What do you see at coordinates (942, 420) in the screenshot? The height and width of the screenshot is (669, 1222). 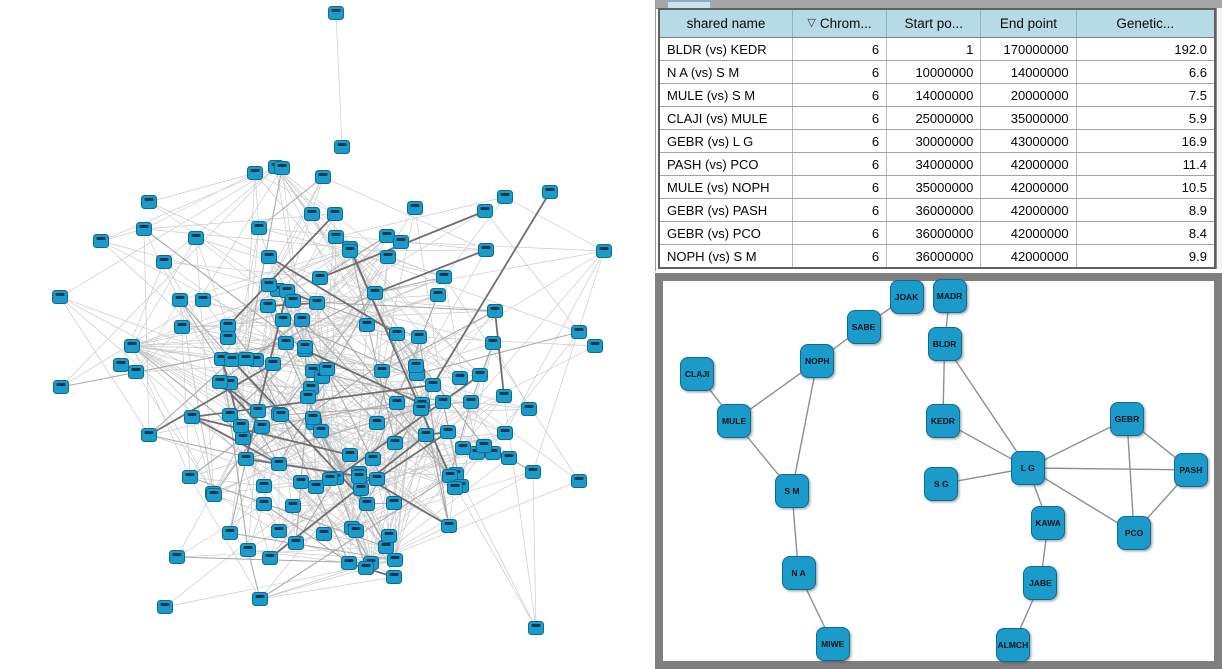 I see `node-kedr: KEDR` at bounding box center [942, 420].